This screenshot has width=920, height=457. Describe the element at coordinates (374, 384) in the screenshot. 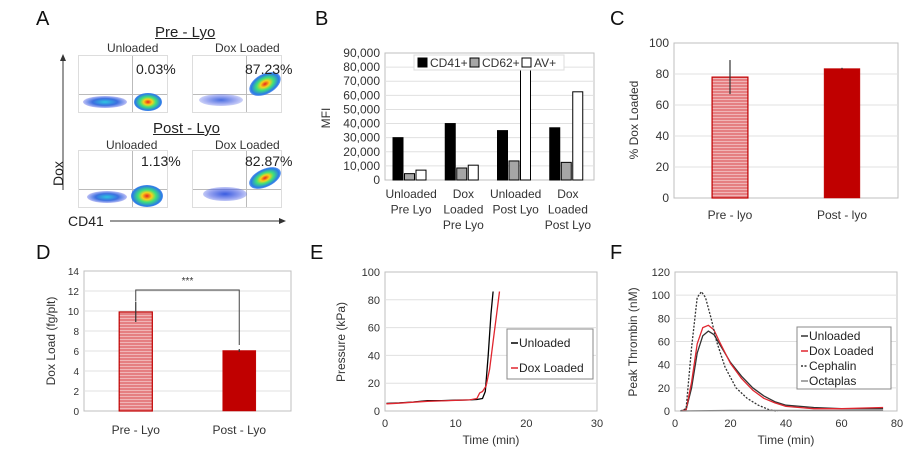

I see `panel-e-ytick-label: 20` at that location.